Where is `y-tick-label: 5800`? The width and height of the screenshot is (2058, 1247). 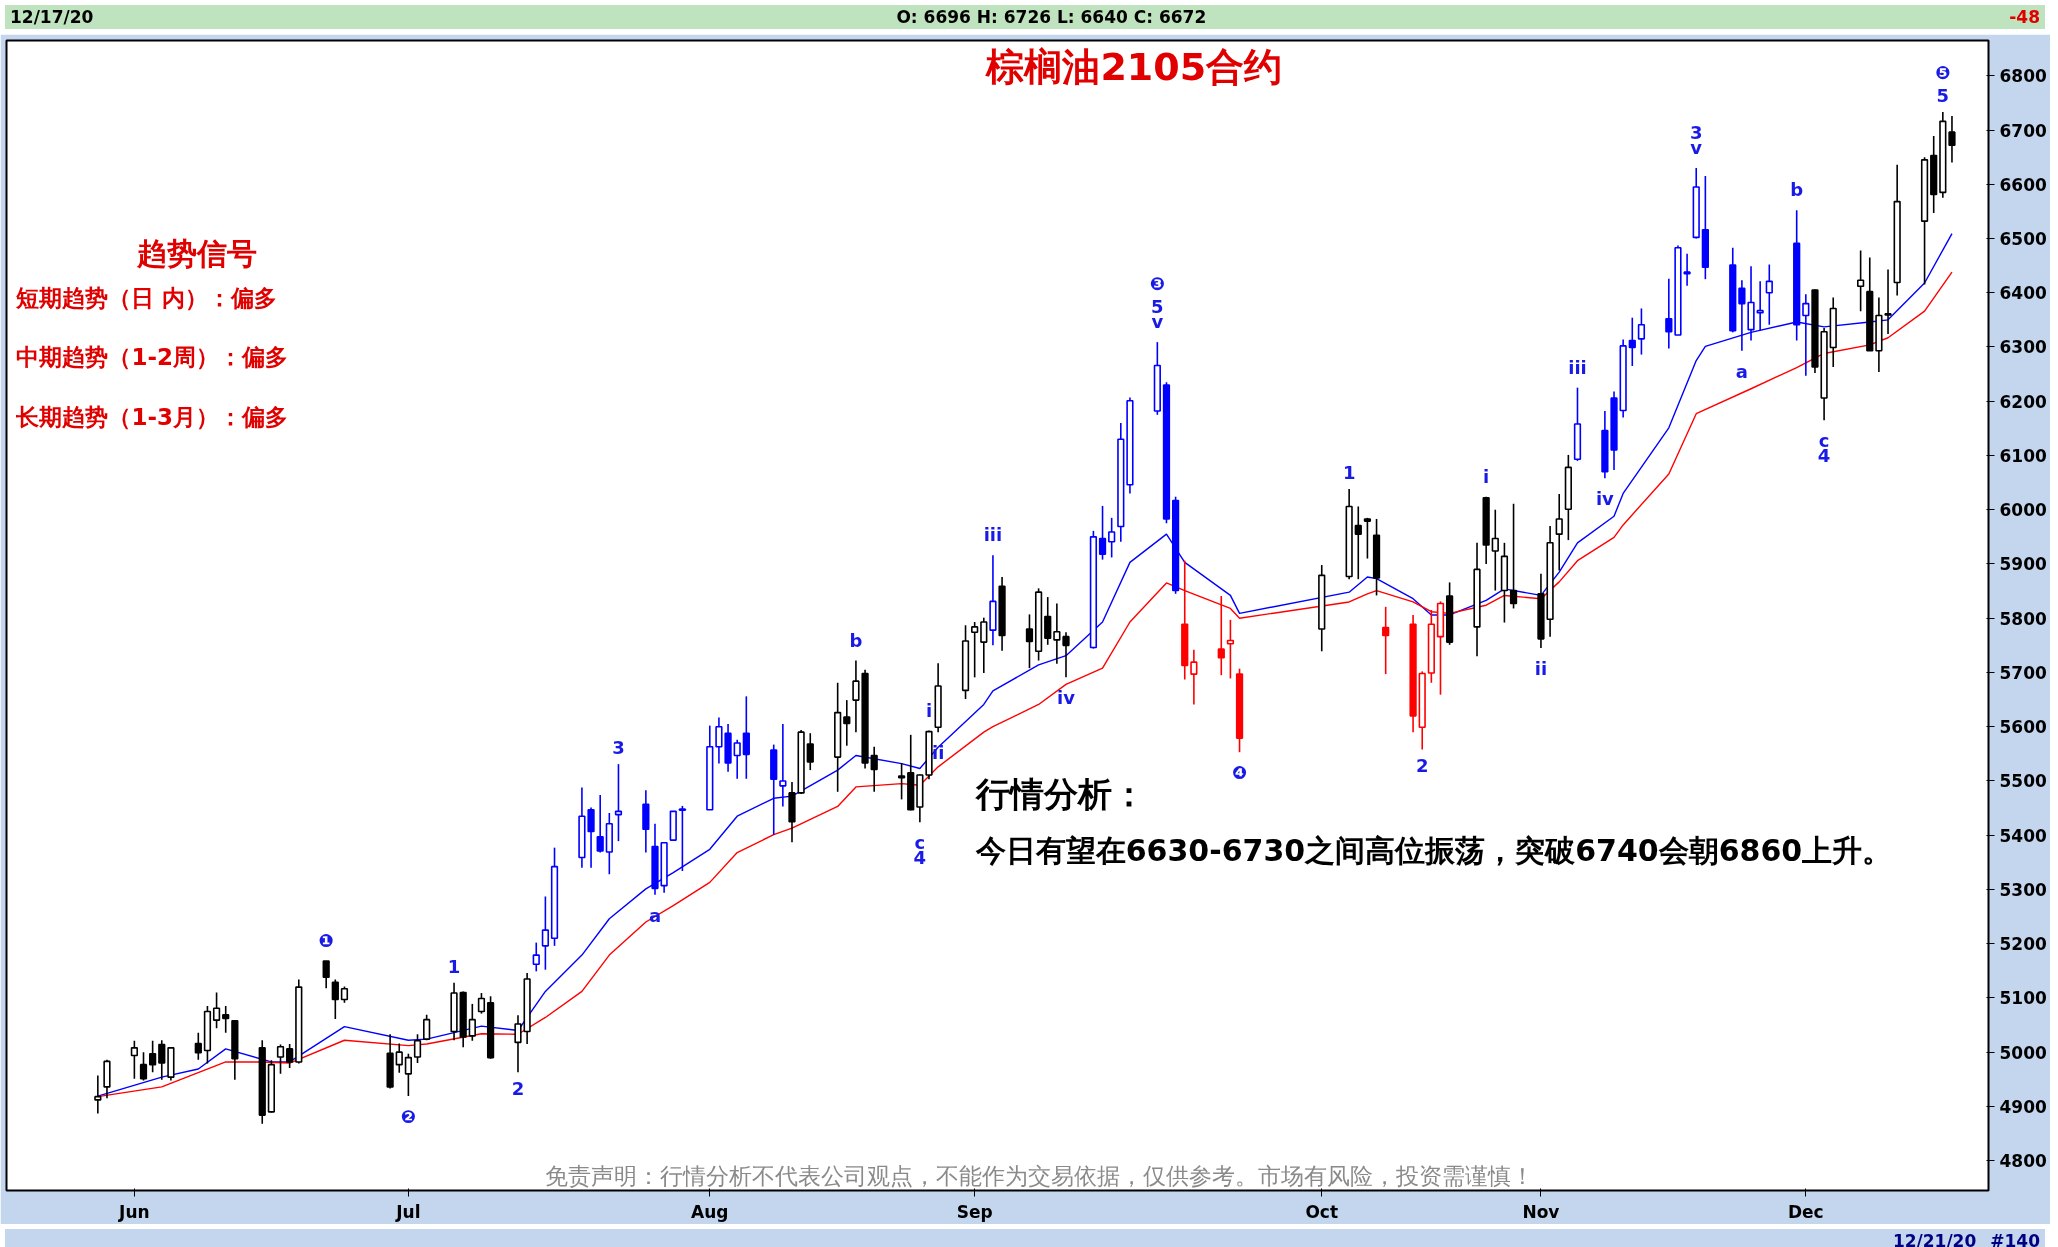 y-tick-label: 5800 is located at coordinates (2023, 618).